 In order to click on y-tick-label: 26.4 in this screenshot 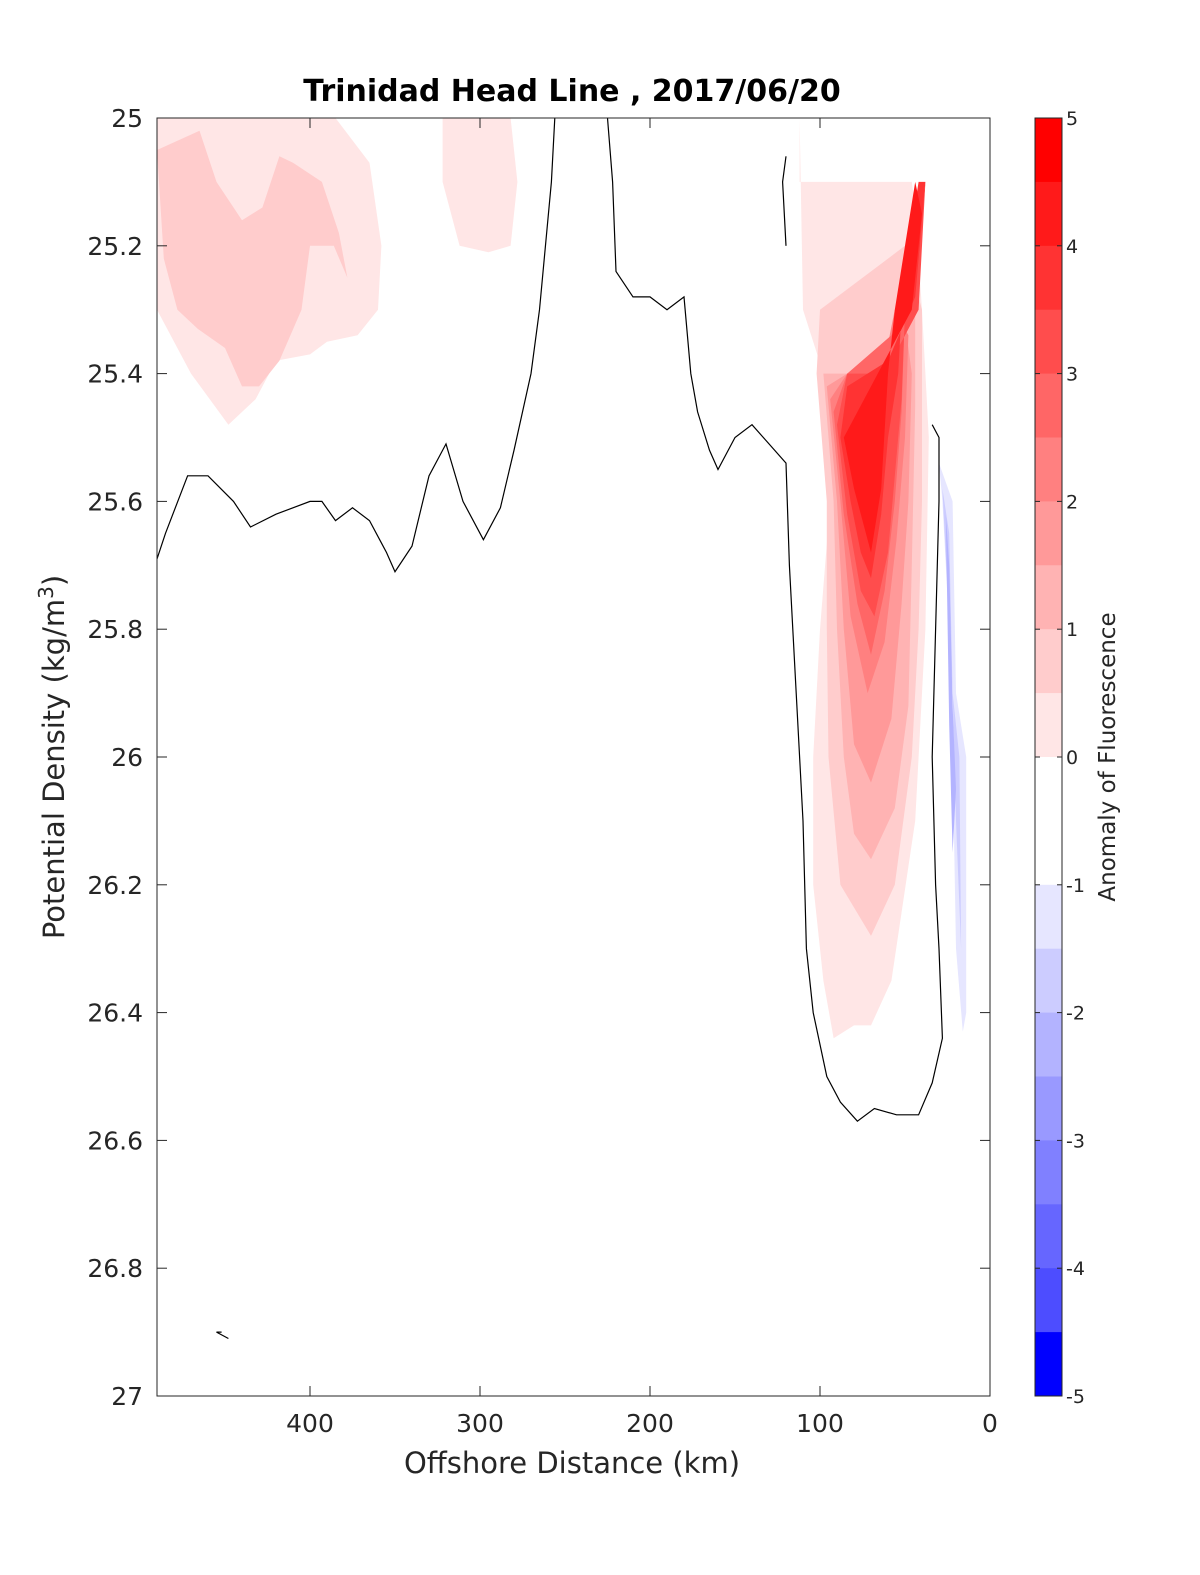, I will do `click(115, 1013)`.